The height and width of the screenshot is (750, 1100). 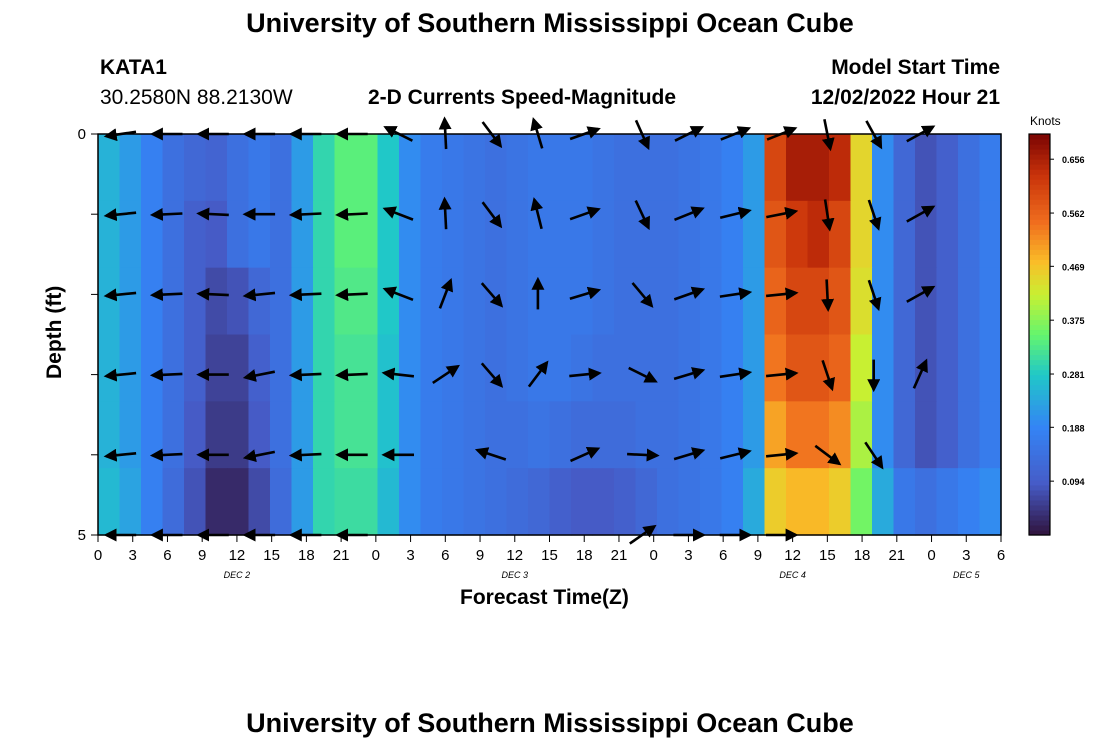 What do you see at coordinates (480, 555) in the screenshot?
I see `x-tick-label: 9` at bounding box center [480, 555].